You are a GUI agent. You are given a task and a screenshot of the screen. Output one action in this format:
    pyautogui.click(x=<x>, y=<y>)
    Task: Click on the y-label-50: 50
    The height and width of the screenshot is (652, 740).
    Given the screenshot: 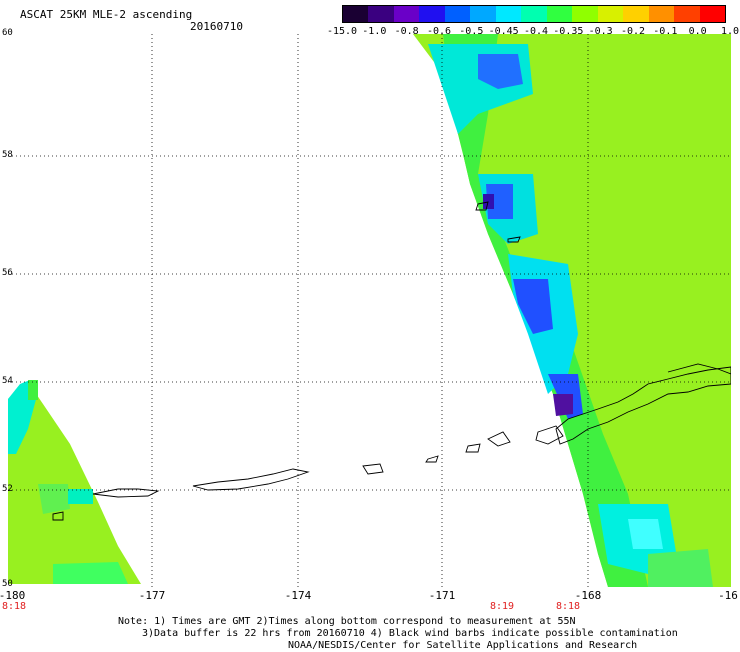 What is the action you would take?
    pyautogui.click(x=7, y=584)
    